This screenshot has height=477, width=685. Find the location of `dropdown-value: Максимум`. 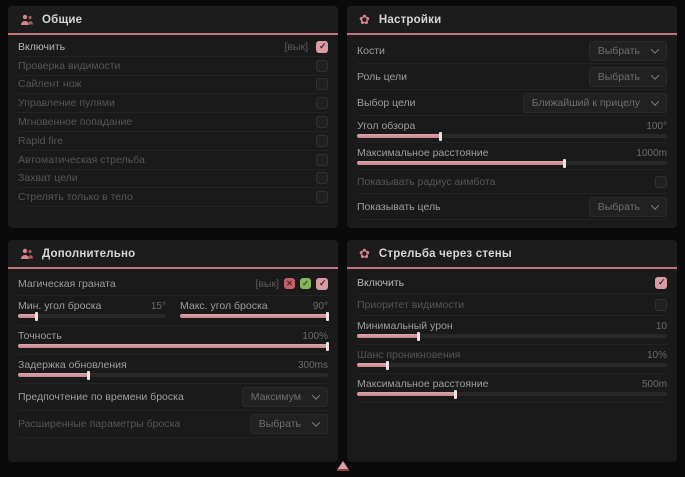

dropdown-value: Максимум is located at coordinates (275, 397).